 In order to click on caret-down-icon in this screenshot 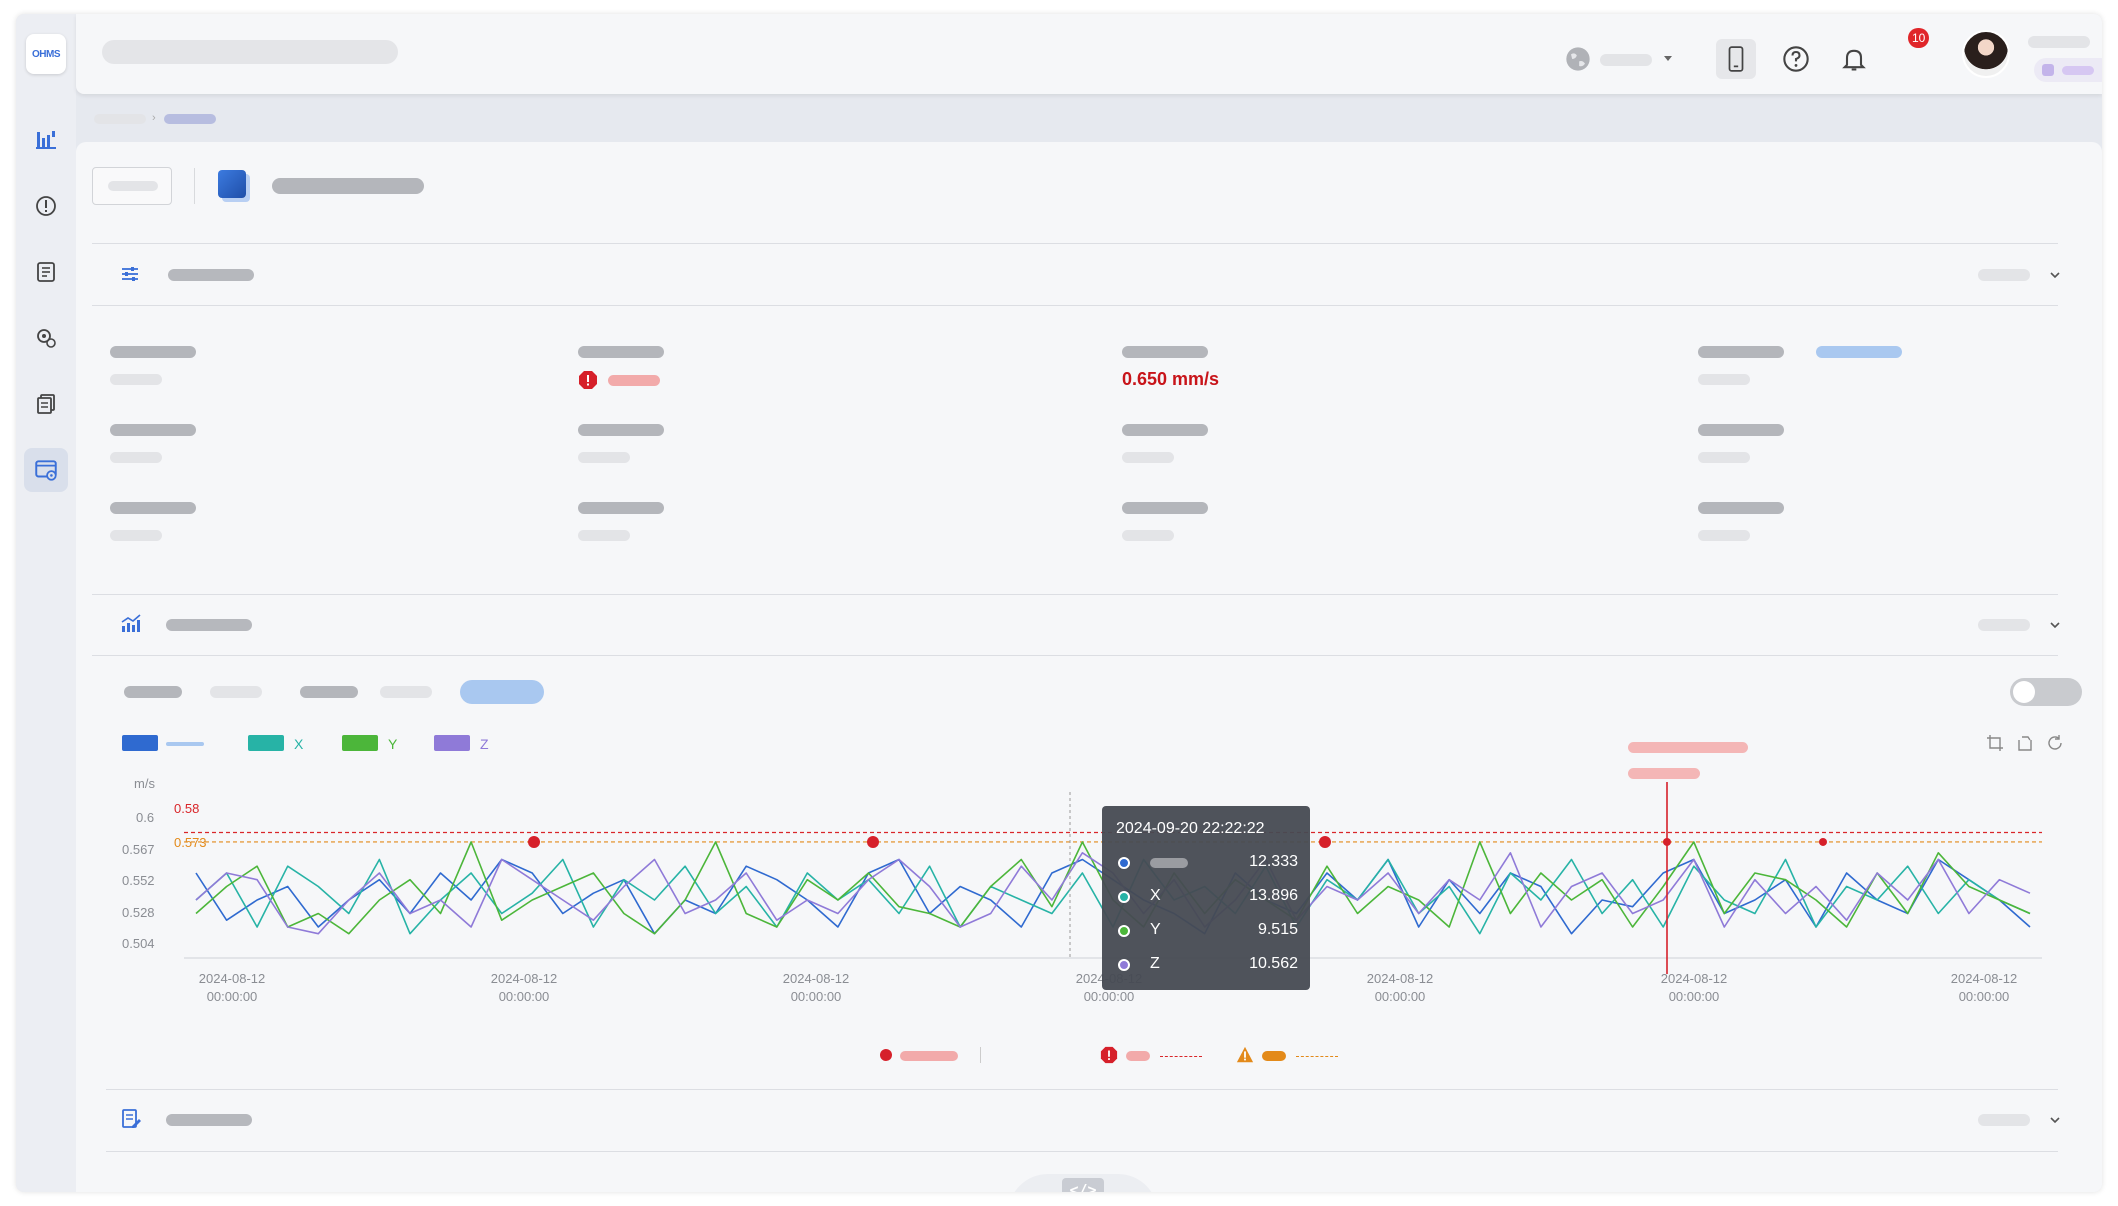, I will do `click(1668, 58)`.